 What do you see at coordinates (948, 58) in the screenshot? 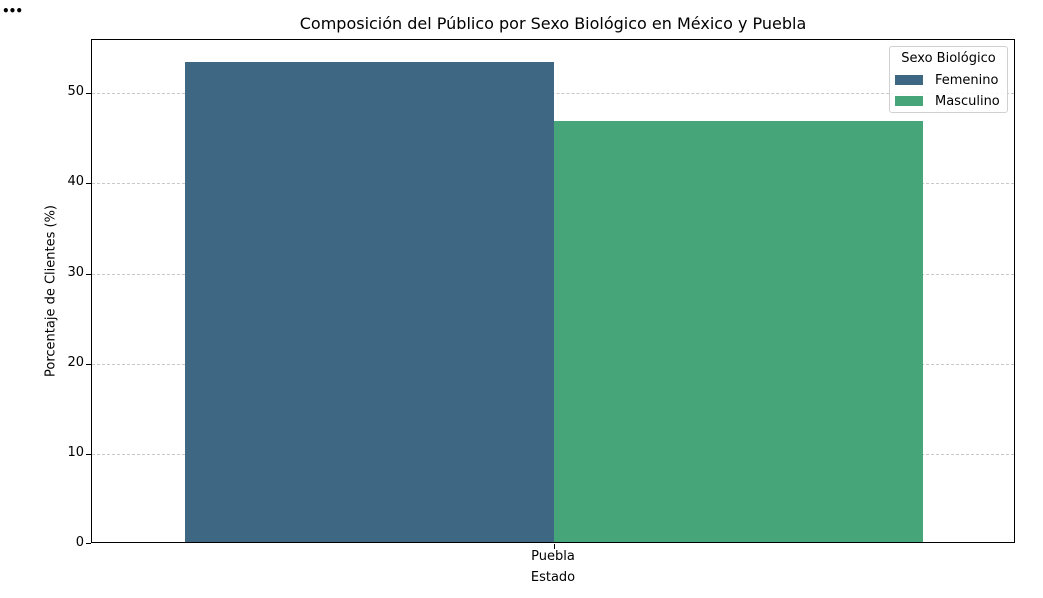
I see `legend-title: Sexo Biológico` at bounding box center [948, 58].